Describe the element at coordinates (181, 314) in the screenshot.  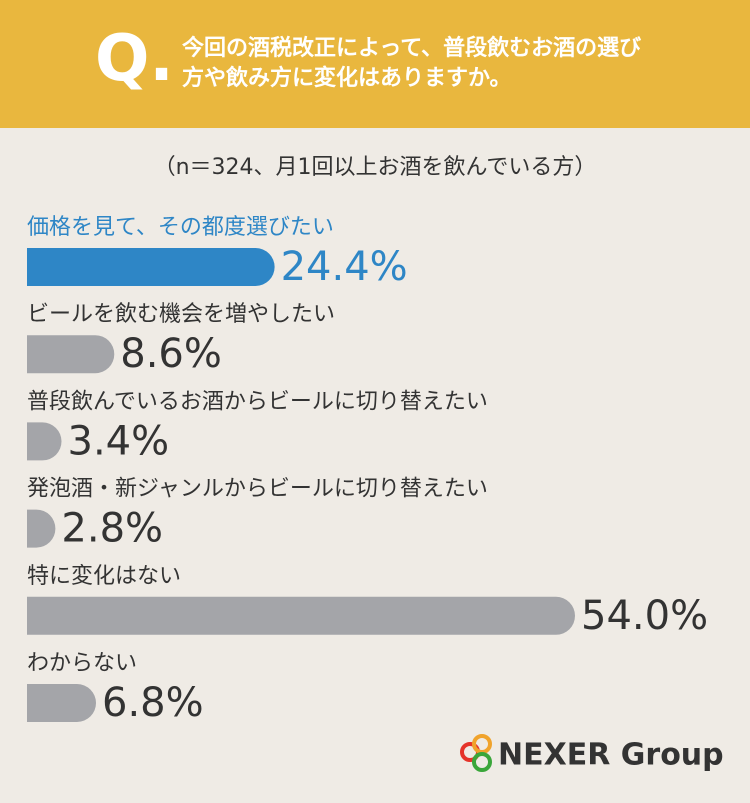
I see `category-label: ビールを飲む機会を増やしたい` at that location.